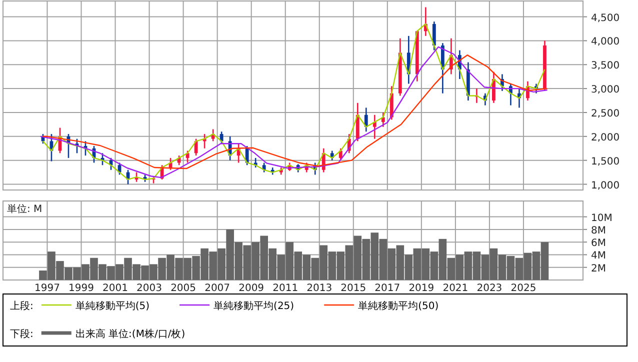 This screenshot has width=638, height=362. I want to click on legend-title: 下段:, so click(22, 334).